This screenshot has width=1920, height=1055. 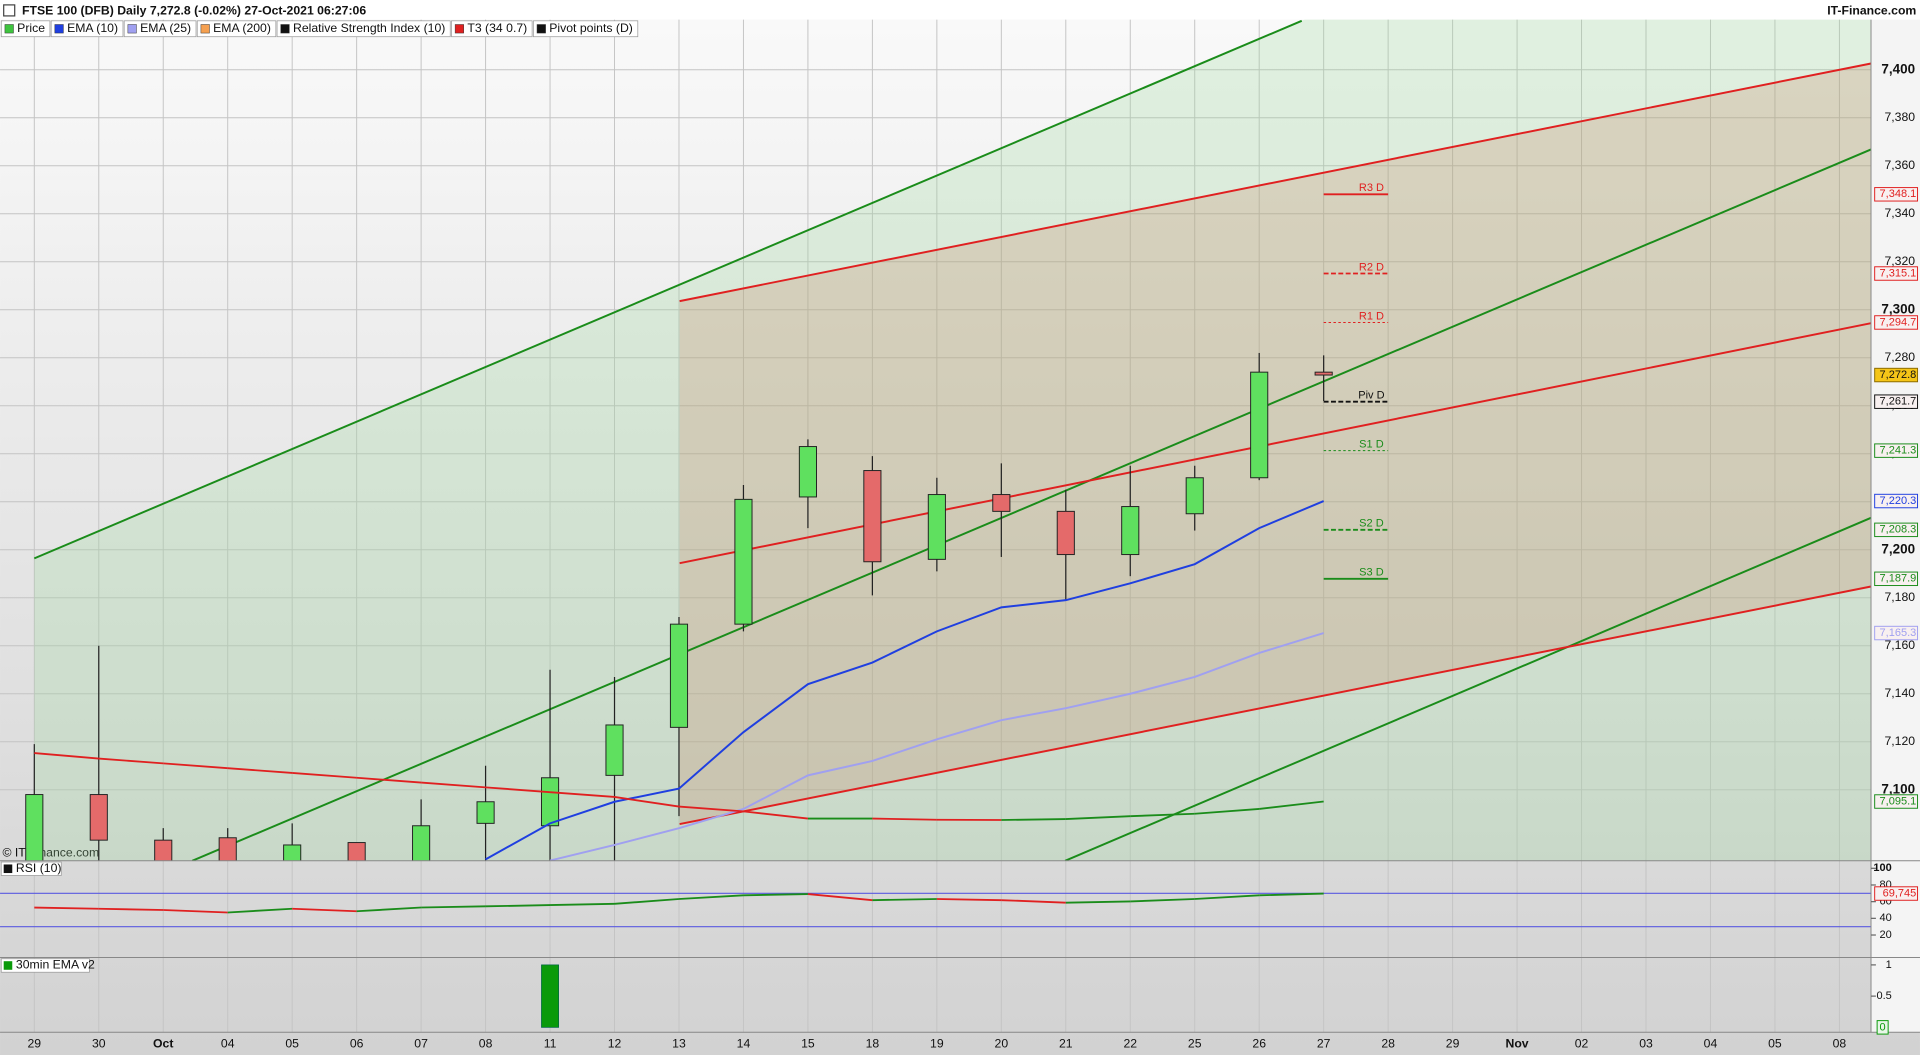 What do you see at coordinates (1899, 165) in the screenshot?
I see `y-tick-label: 7,360` at bounding box center [1899, 165].